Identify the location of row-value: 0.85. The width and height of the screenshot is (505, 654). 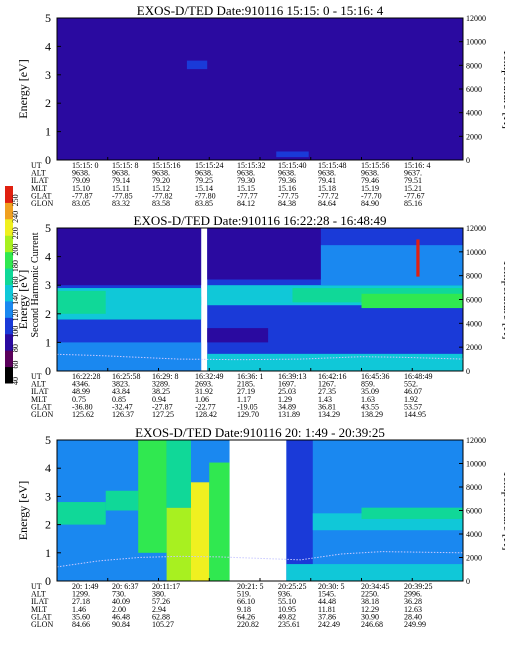
(119, 399).